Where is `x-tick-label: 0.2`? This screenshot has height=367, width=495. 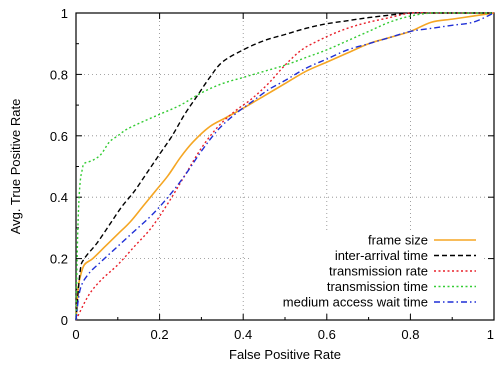 x-tick-label: 0.2 is located at coordinates (160, 334).